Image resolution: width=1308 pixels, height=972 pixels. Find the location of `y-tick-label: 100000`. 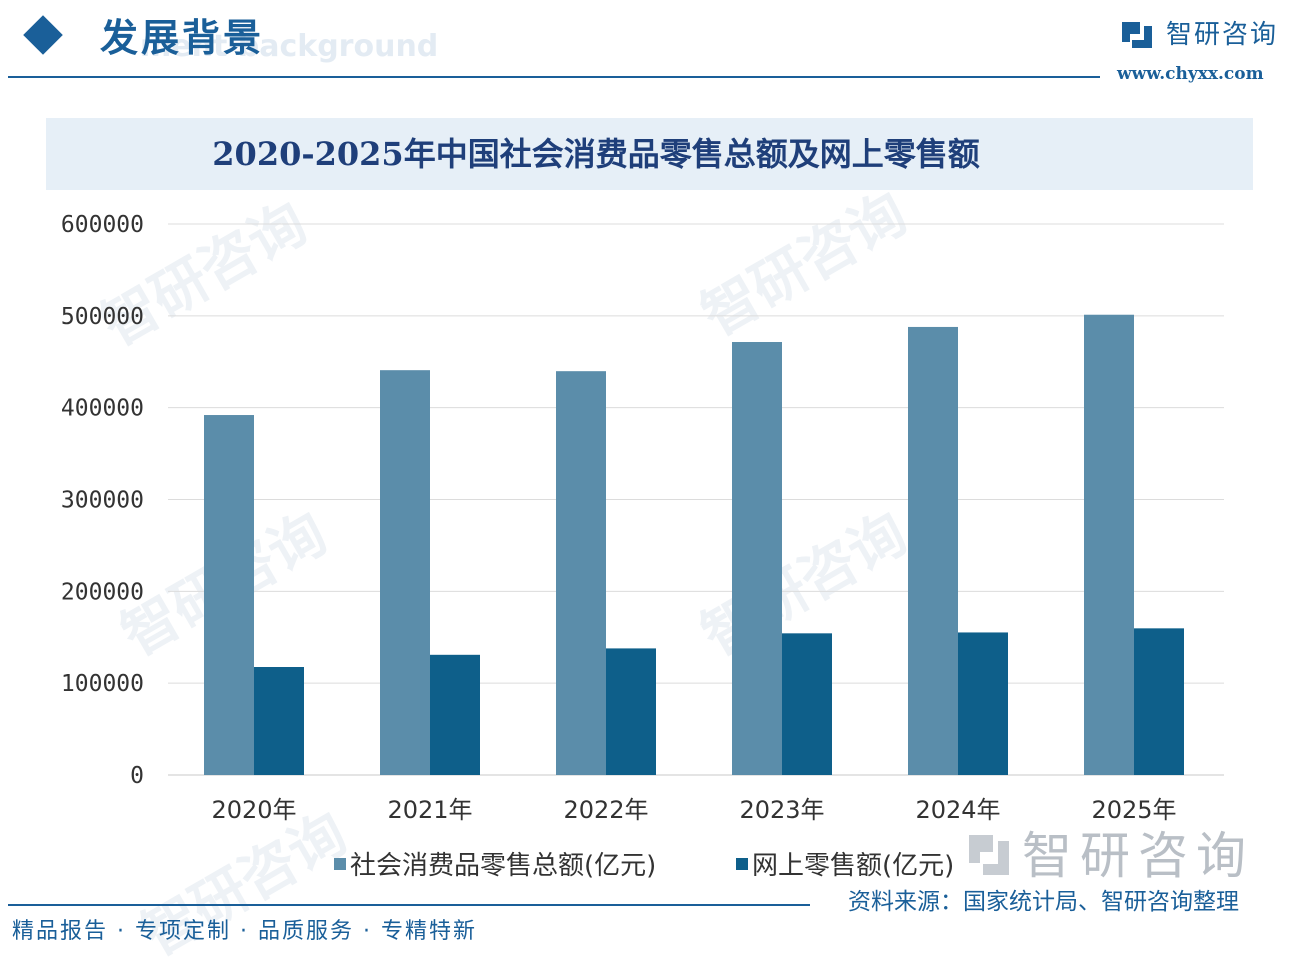

y-tick-label: 100000 is located at coordinates (102, 684).